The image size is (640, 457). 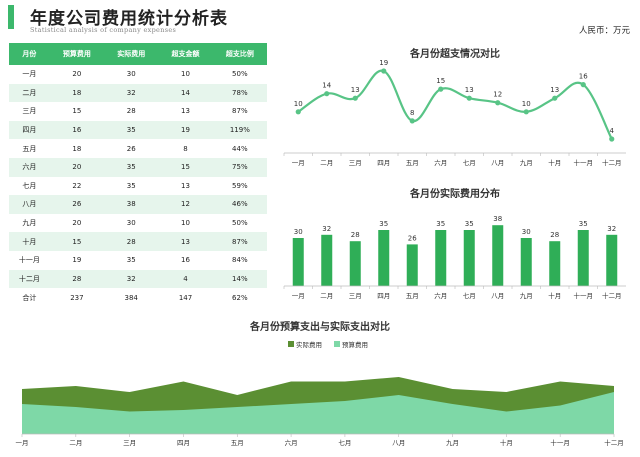 I want to click on bar-x-tick-label: 四月, so click(x=383, y=296).